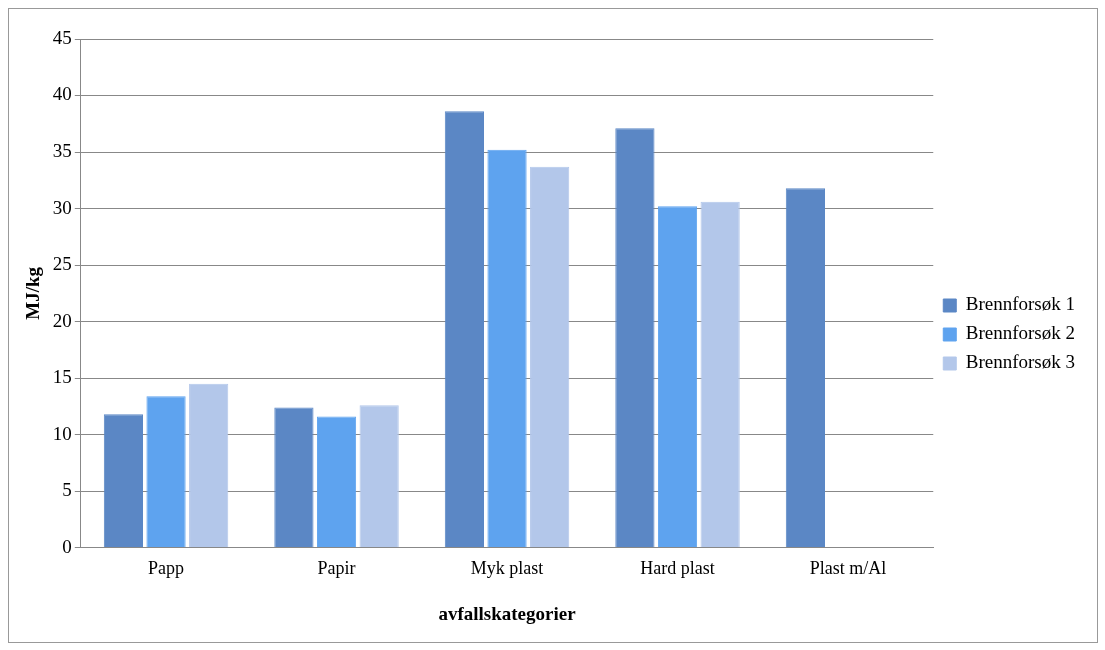 This screenshot has width=1105, height=650. I want to click on y-axis-title: MJ/kg, so click(33, 293).